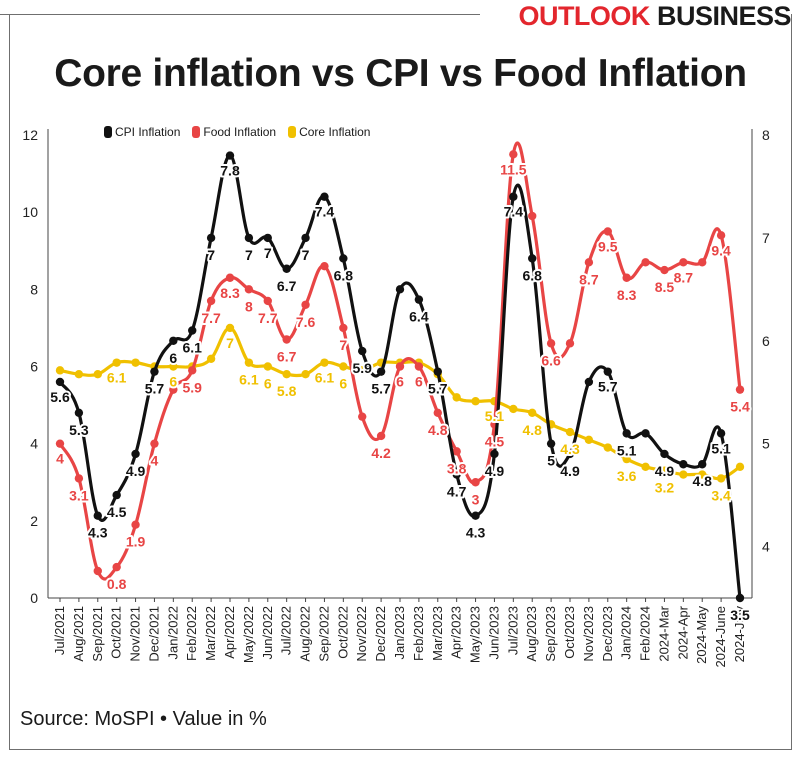  What do you see at coordinates (306, 322) in the screenshot?
I see `food-data-label-halo: 7.6` at bounding box center [306, 322].